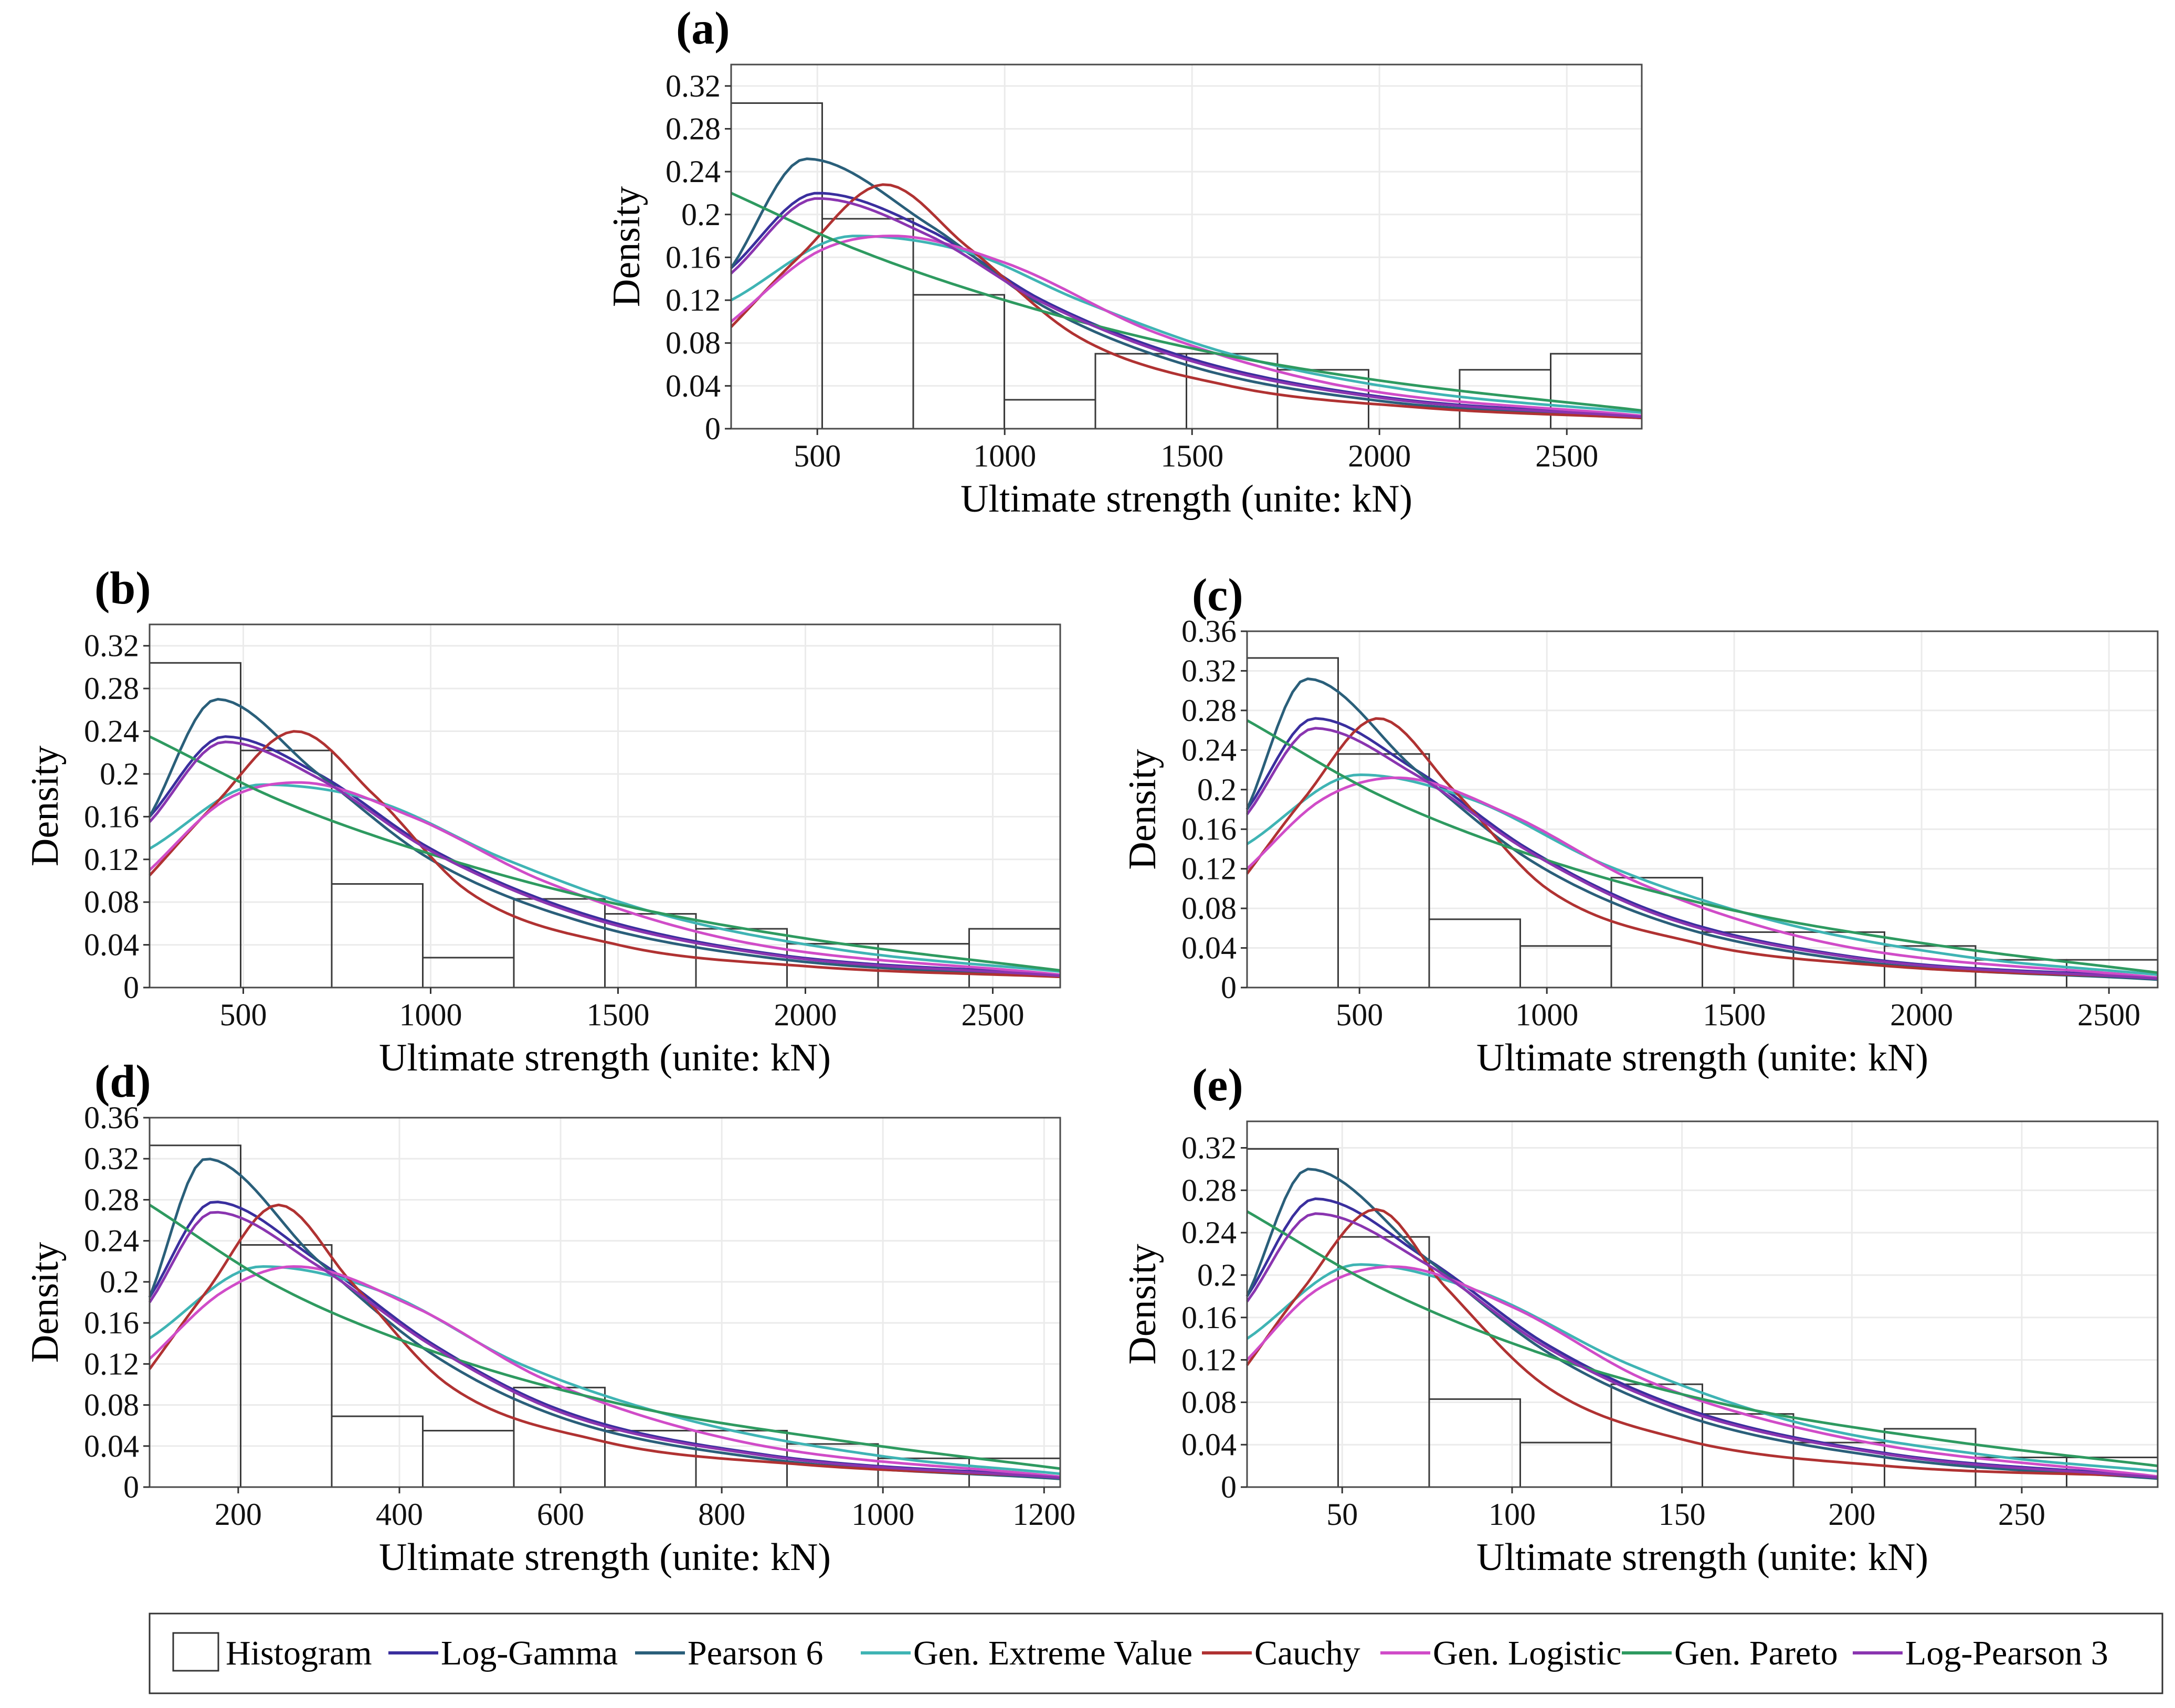 This screenshot has height=1708, width=2175. What do you see at coordinates (400, 1515) in the screenshot?
I see `x-tick-label: 400` at bounding box center [400, 1515].